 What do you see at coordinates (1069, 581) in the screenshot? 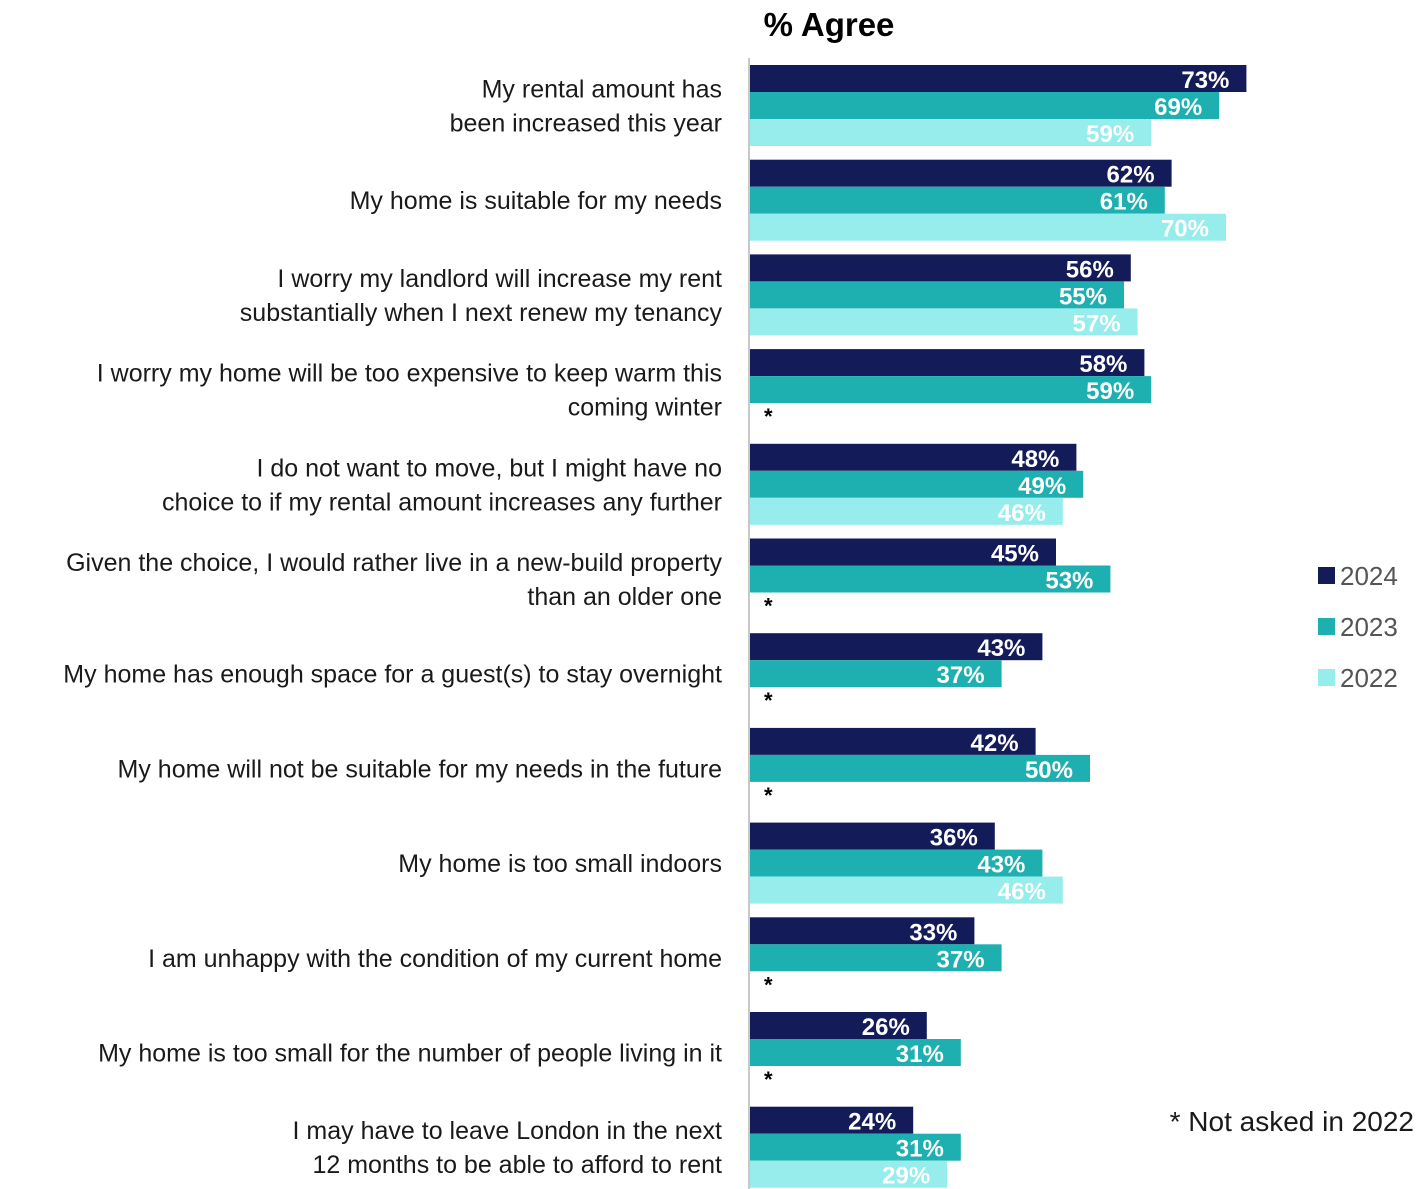
I see `value-label: 53%` at bounding box center [1069, 581].